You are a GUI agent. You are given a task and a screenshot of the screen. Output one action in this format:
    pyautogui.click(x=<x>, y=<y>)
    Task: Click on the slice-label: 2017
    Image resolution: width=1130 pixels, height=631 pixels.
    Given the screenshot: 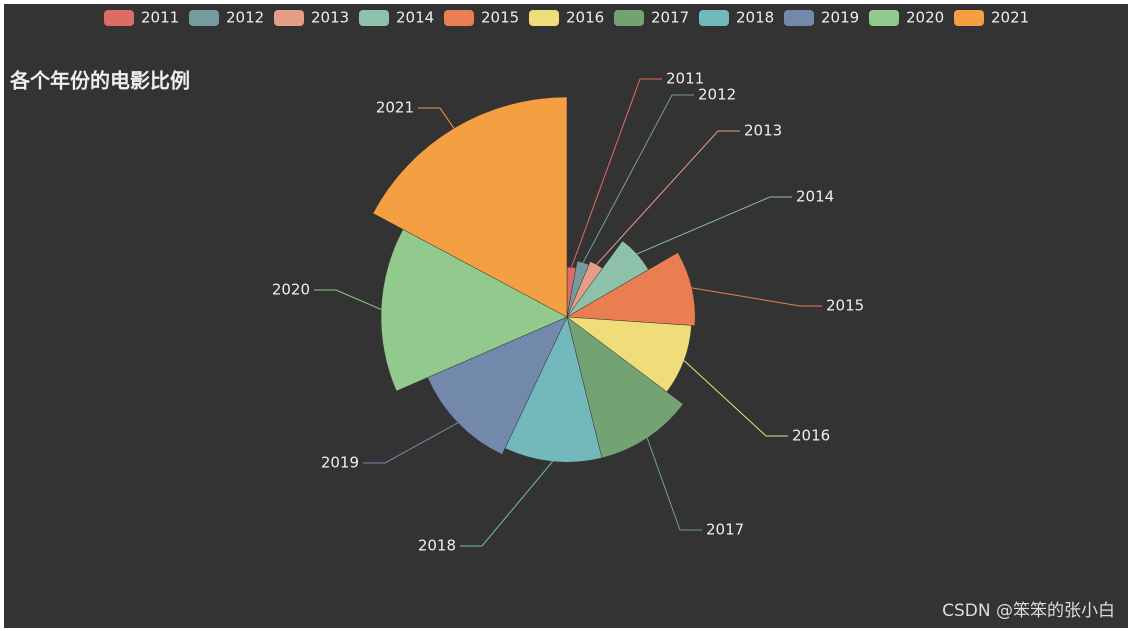 What is the action you would take?
    pyautogui.click(x=725, y=530)
    